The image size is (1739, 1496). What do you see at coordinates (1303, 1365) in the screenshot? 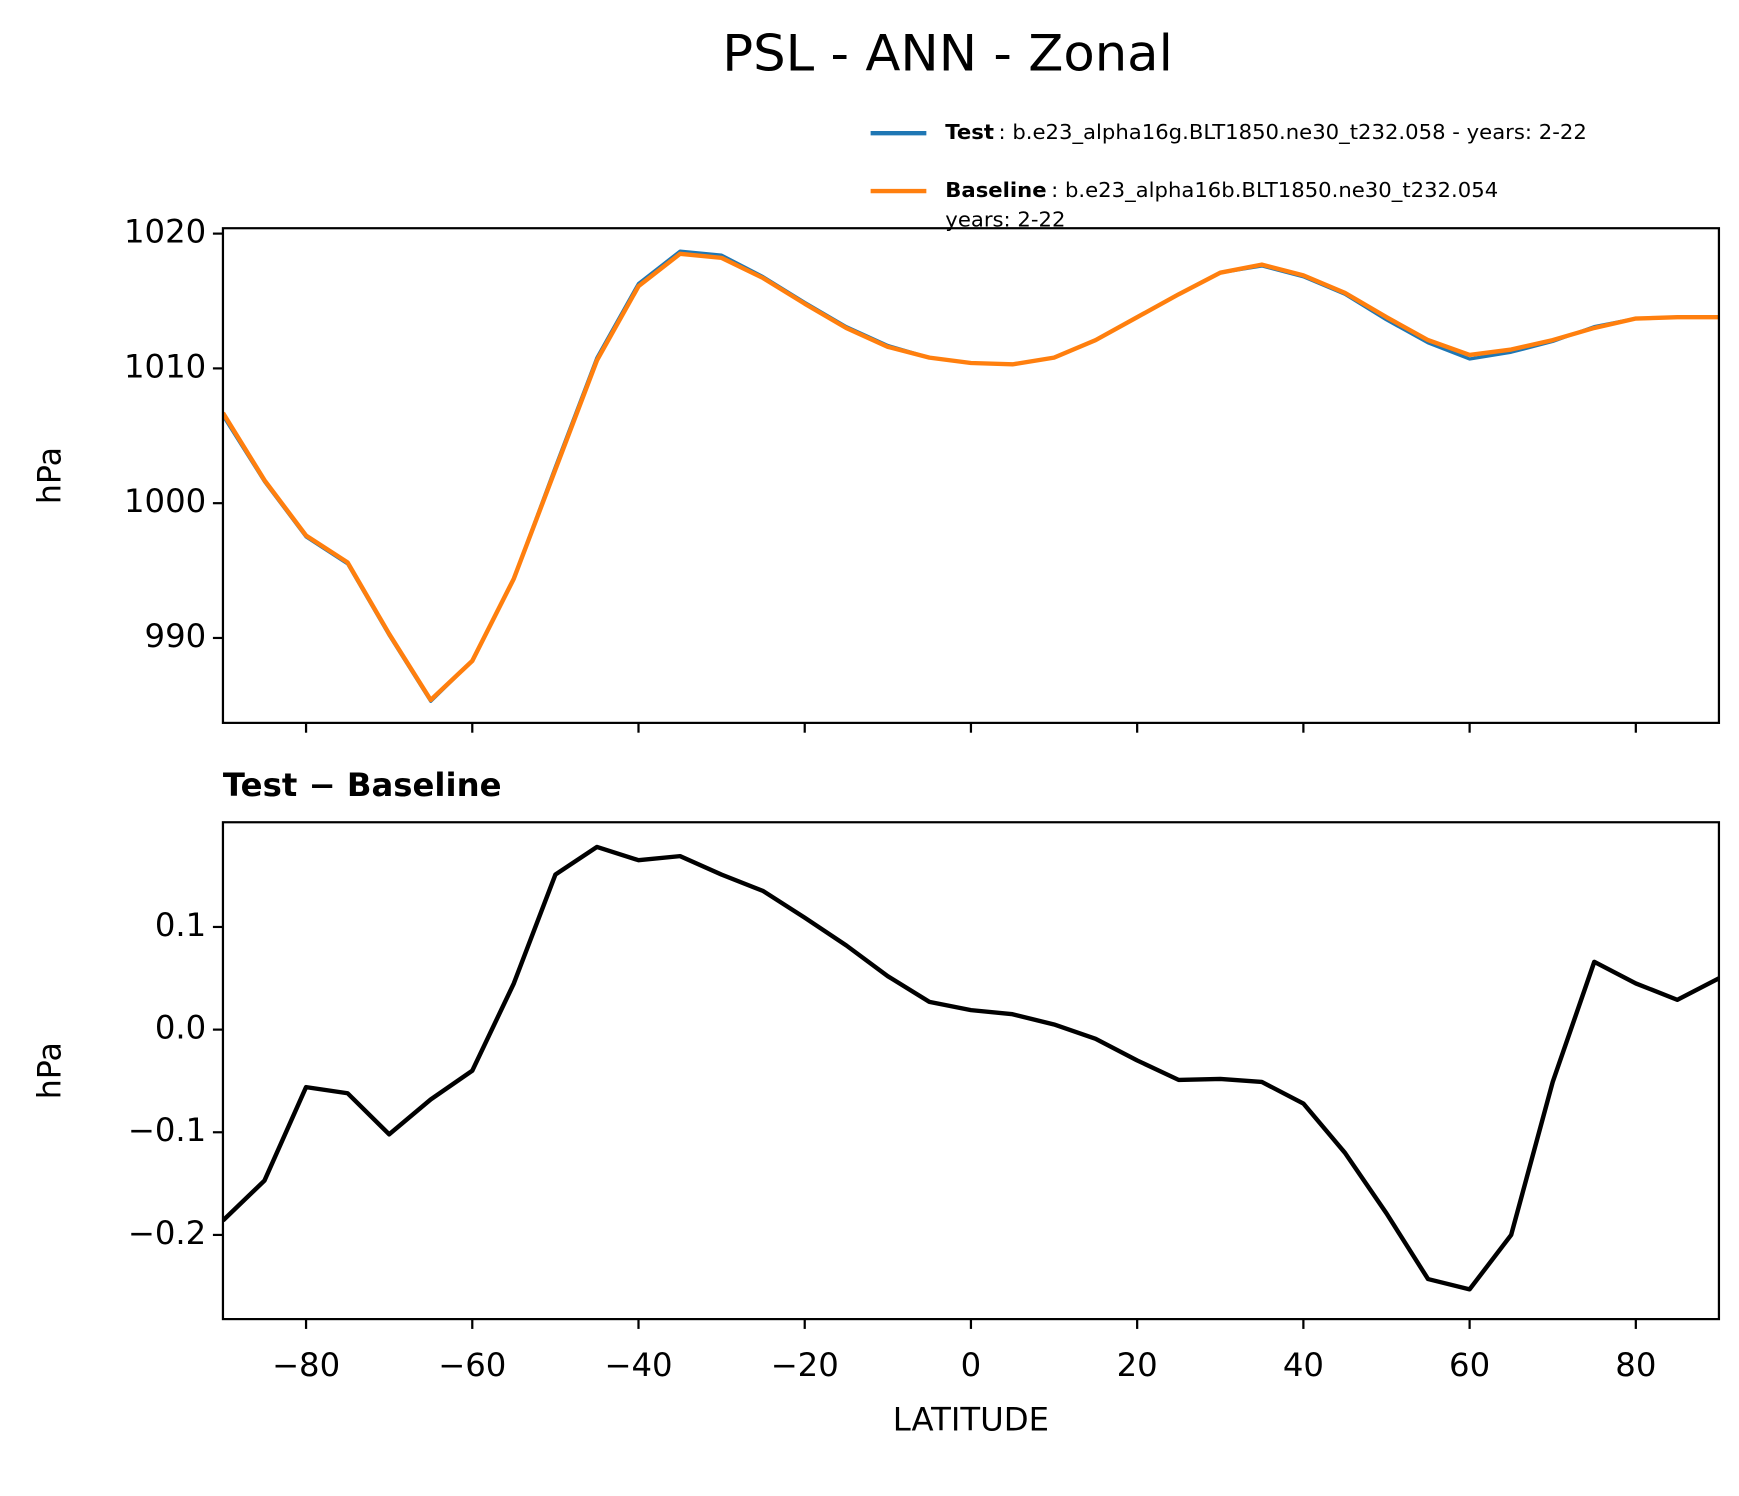
I see `x-tick-label: 40` at bounding box center [1303, 1365].